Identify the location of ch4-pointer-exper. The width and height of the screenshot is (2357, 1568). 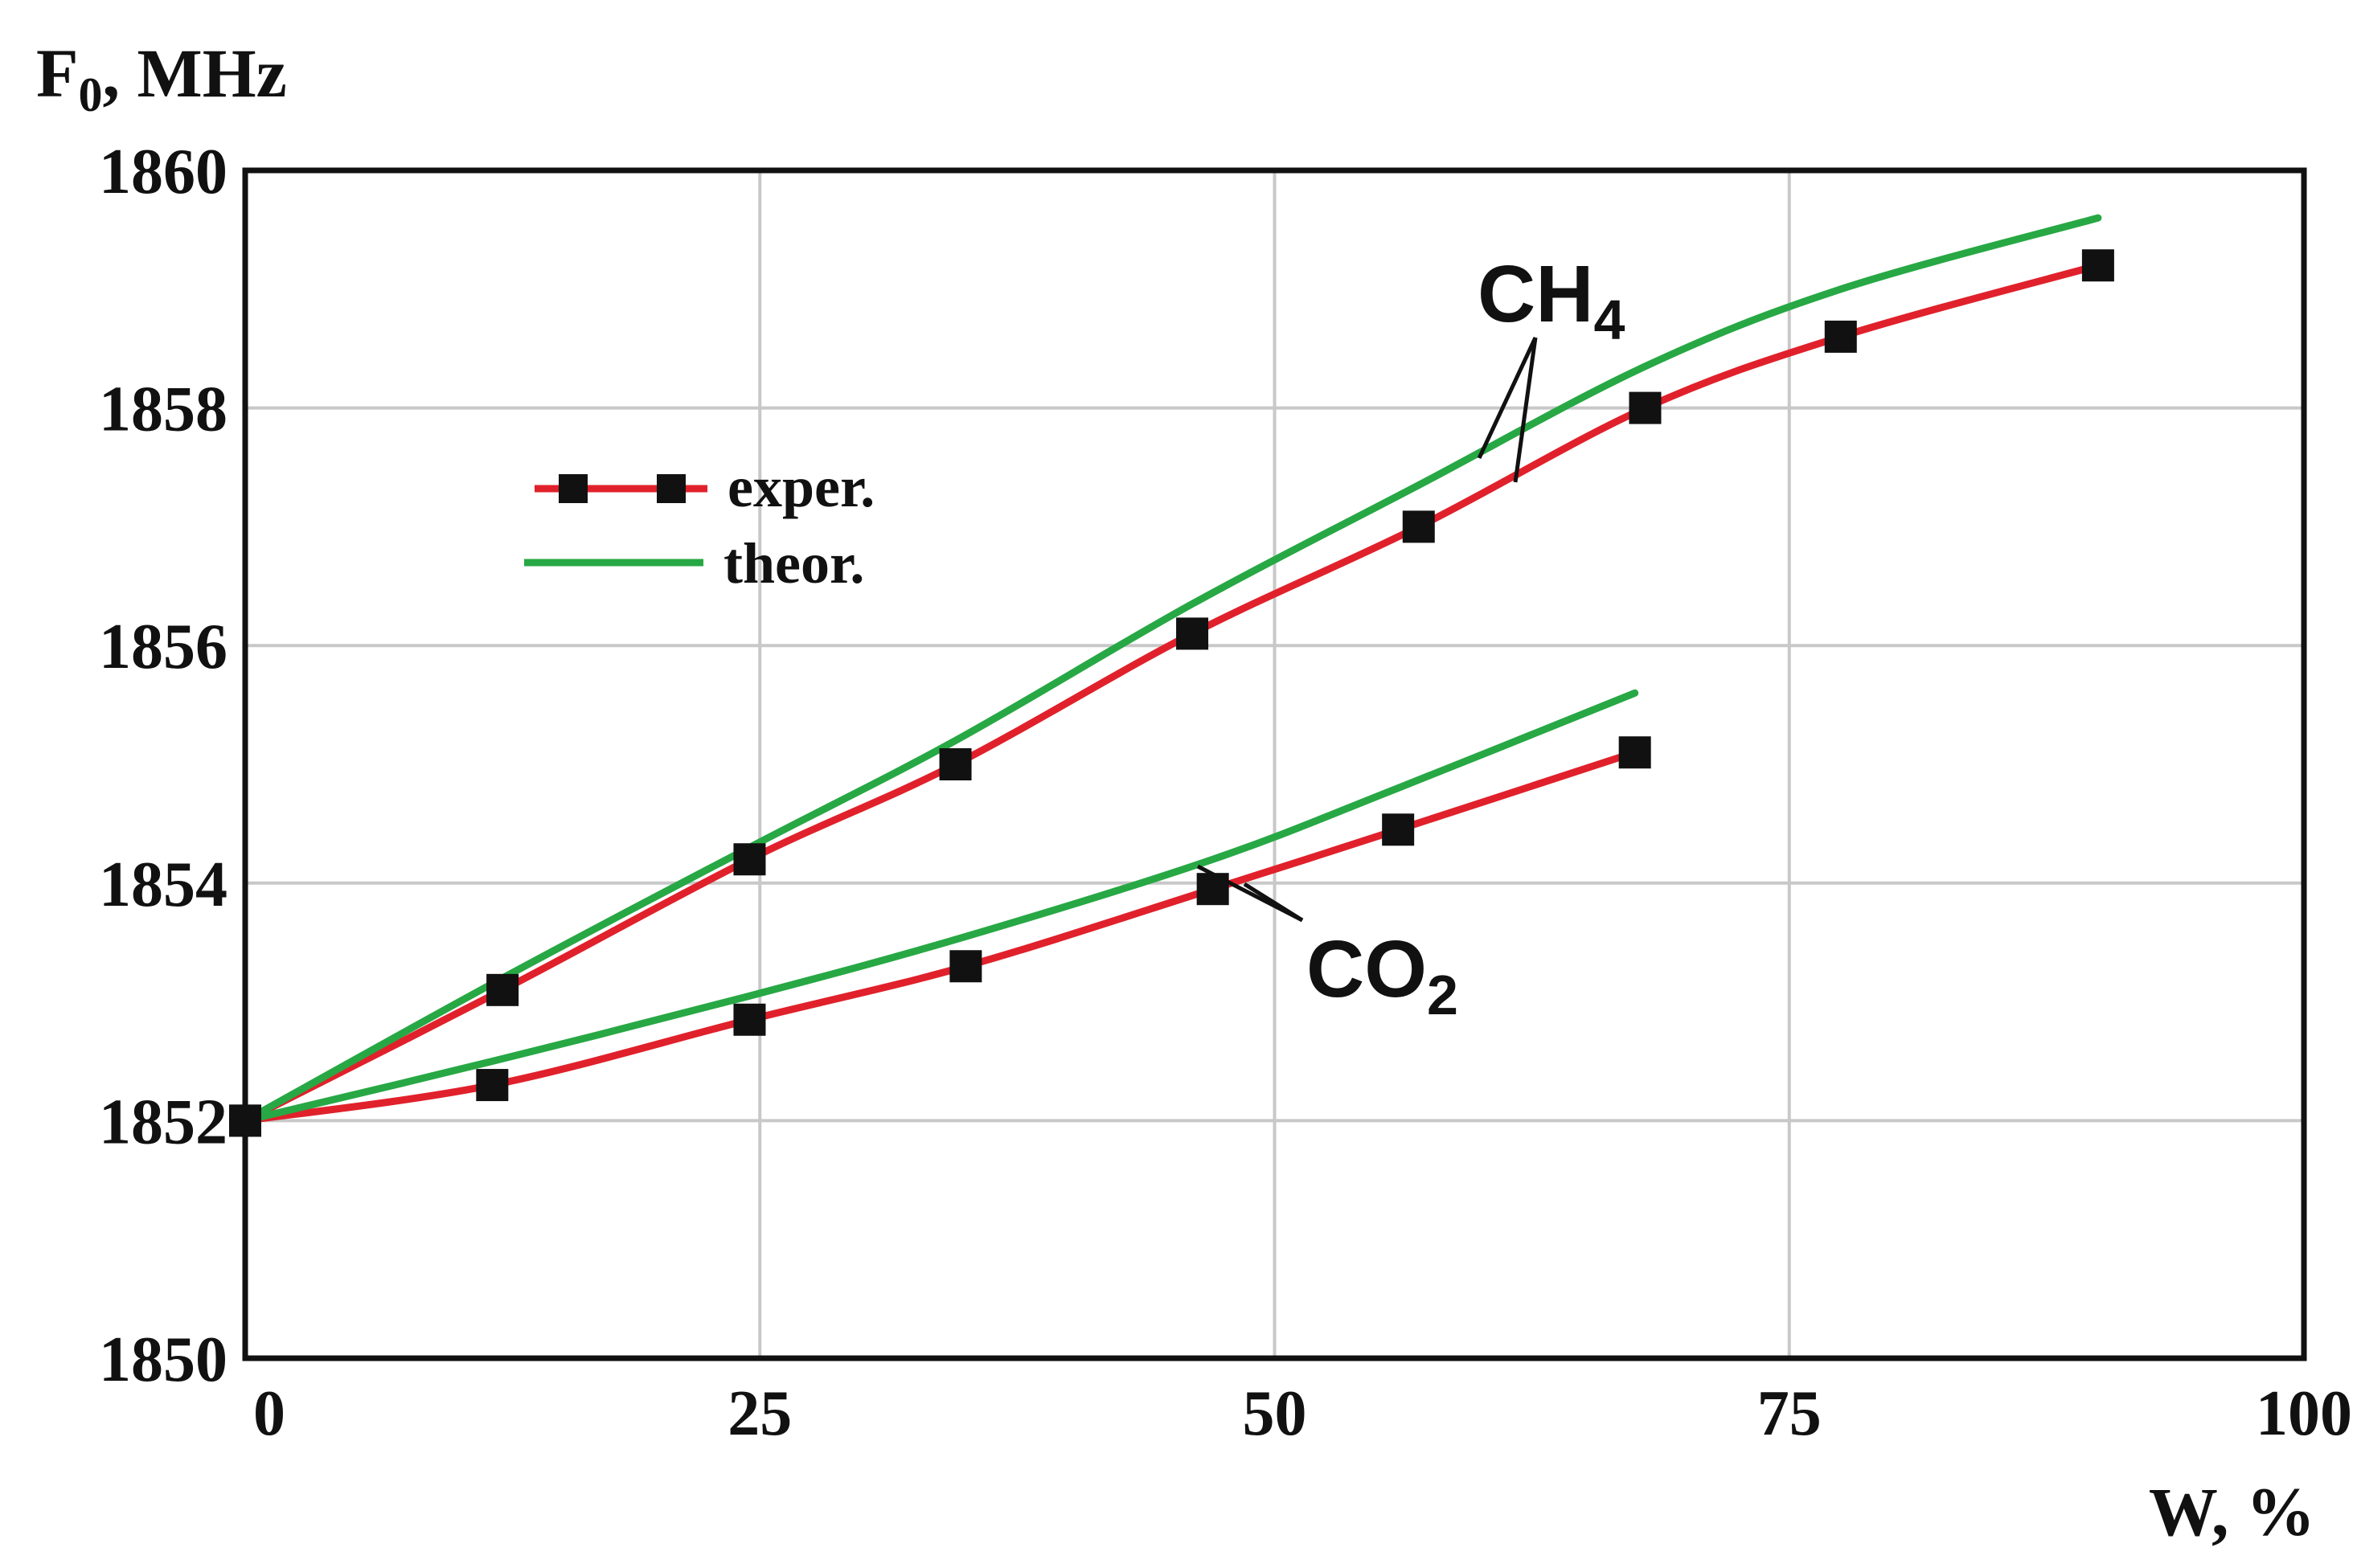
(1525, 410).